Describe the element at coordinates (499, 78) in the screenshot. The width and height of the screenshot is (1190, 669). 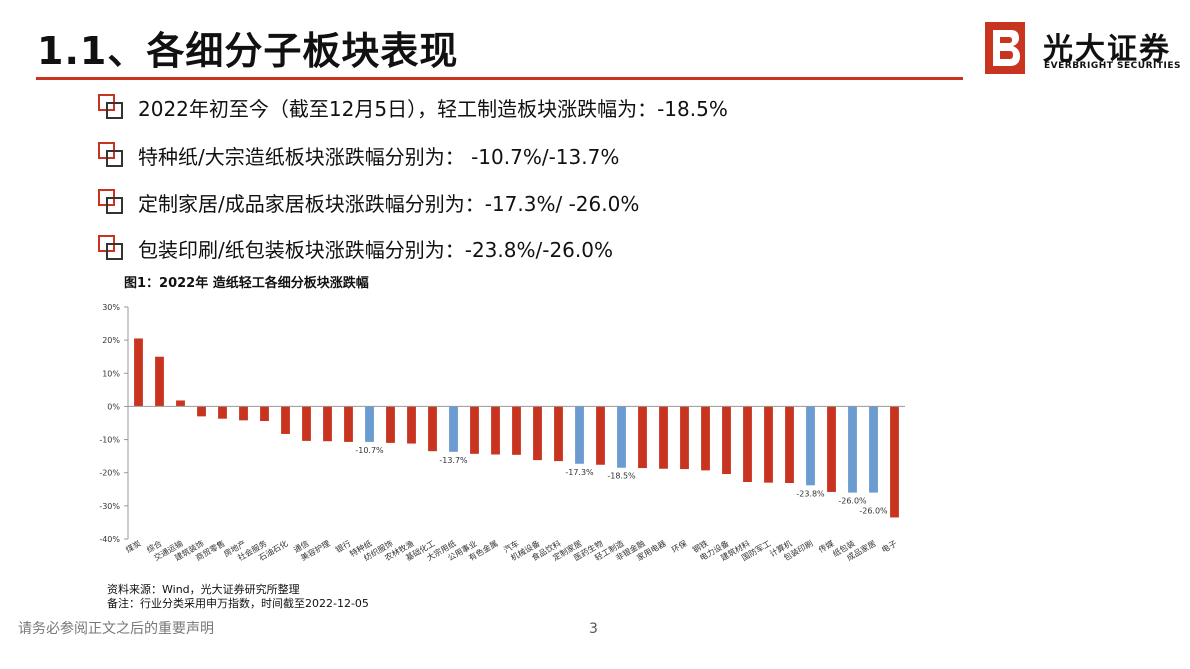
I see `title-divider` at that location.